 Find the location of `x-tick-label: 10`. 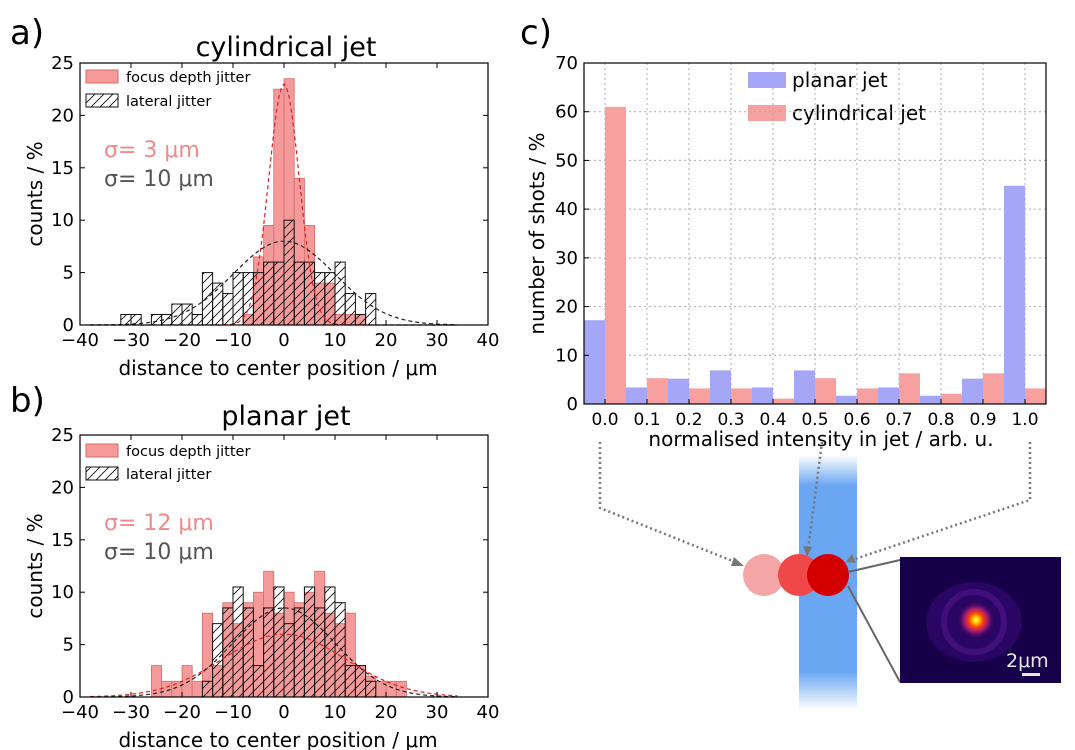

x-tick-label: 10 is located at coordinates (335, 712).